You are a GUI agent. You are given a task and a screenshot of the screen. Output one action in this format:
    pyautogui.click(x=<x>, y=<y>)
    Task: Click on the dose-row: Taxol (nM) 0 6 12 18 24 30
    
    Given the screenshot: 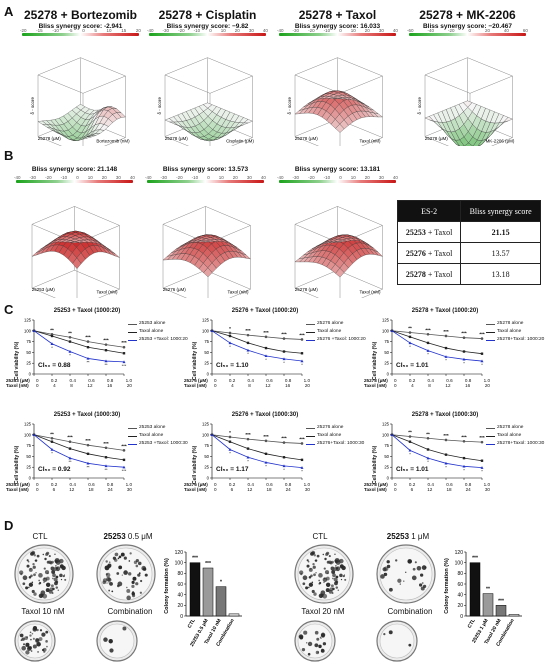 What is the action you would take?
    pyautogui.click(x=69, y=489)
    